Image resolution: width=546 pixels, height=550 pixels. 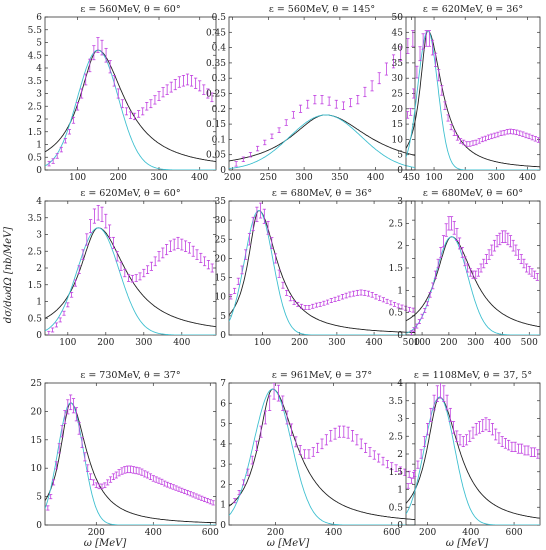 I want to click on panel-7: ε = 730MeV, θ = 37° 200 400 600 0 5 10 15 20 25, so click(x=125, y=454).